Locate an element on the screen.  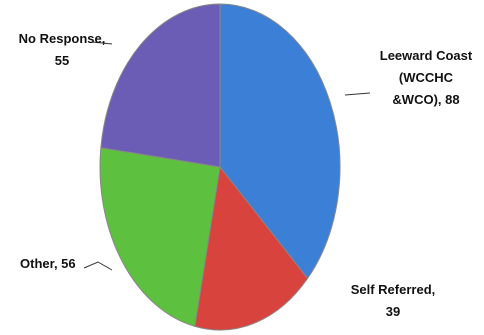
data-label-line: Leeward Coast is located at coordinates (426, 55).